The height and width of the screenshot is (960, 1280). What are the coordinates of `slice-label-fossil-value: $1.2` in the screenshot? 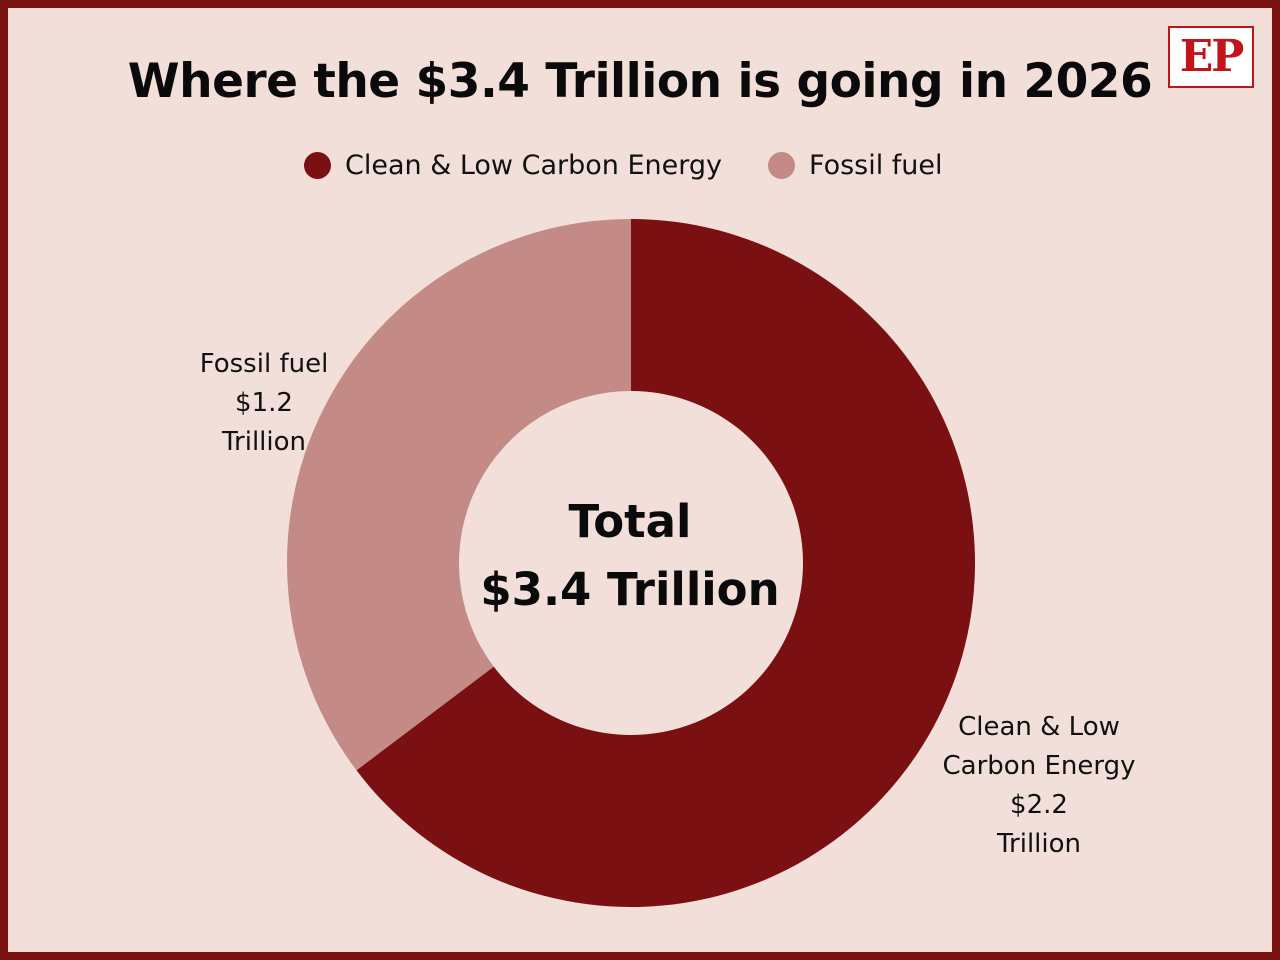 It's located at (264, 403).